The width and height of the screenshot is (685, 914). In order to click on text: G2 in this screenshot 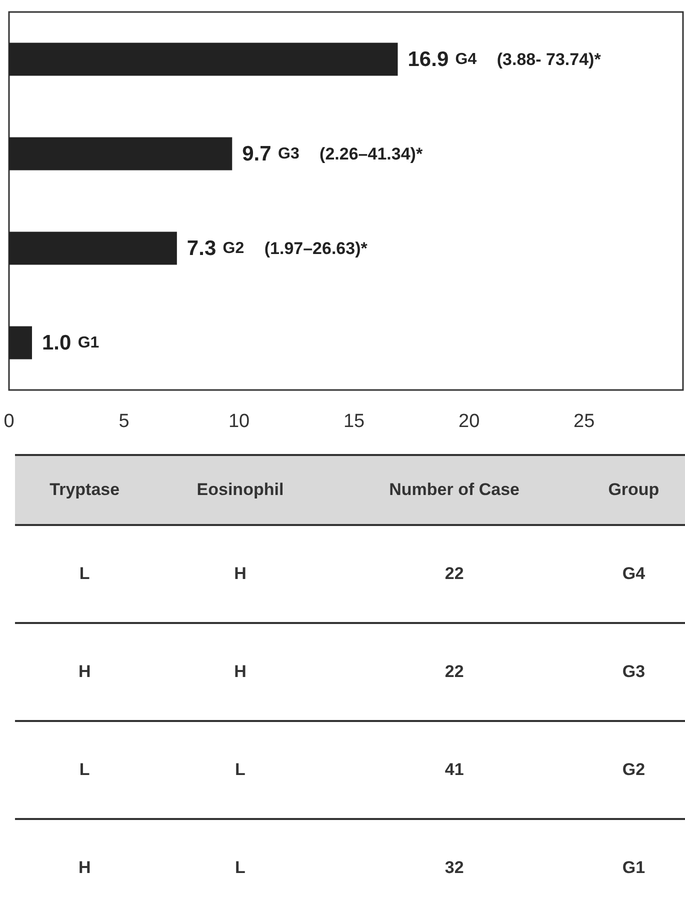, I will do `click(634, 769)`.